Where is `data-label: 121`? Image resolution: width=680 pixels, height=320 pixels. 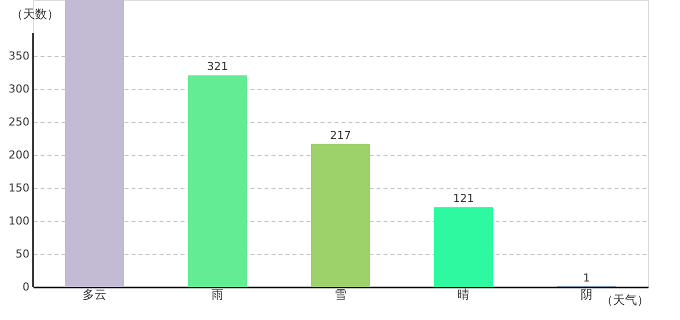
data-label: 121 is located at coordinates (463, 199).